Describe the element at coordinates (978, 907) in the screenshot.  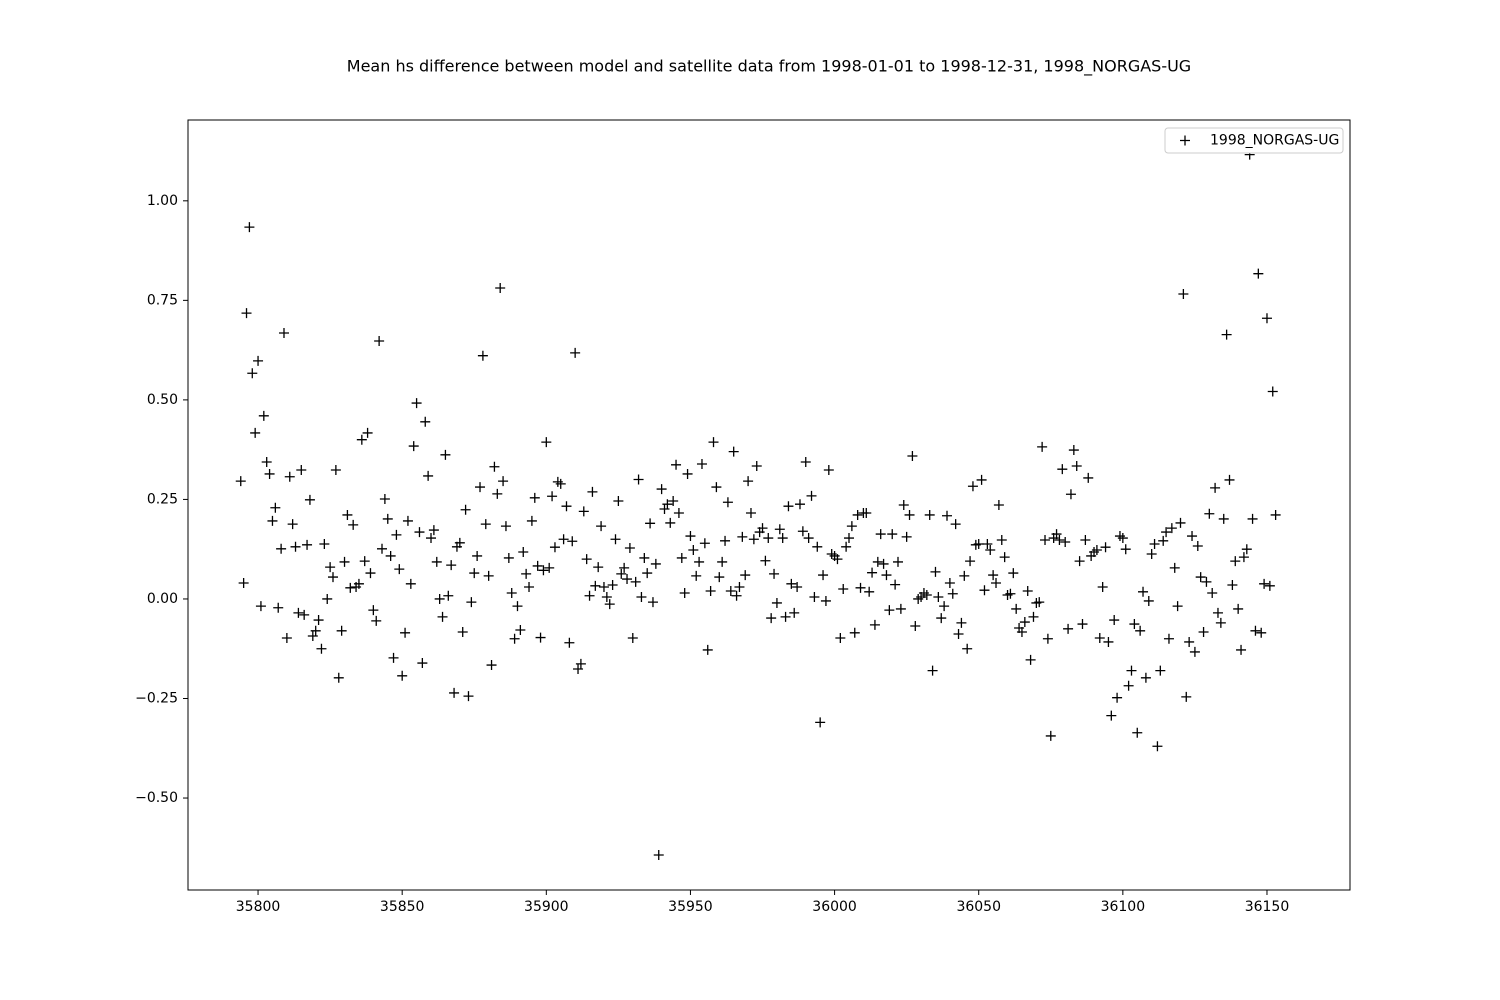
I see `x-tick-label: 36050` at that location.